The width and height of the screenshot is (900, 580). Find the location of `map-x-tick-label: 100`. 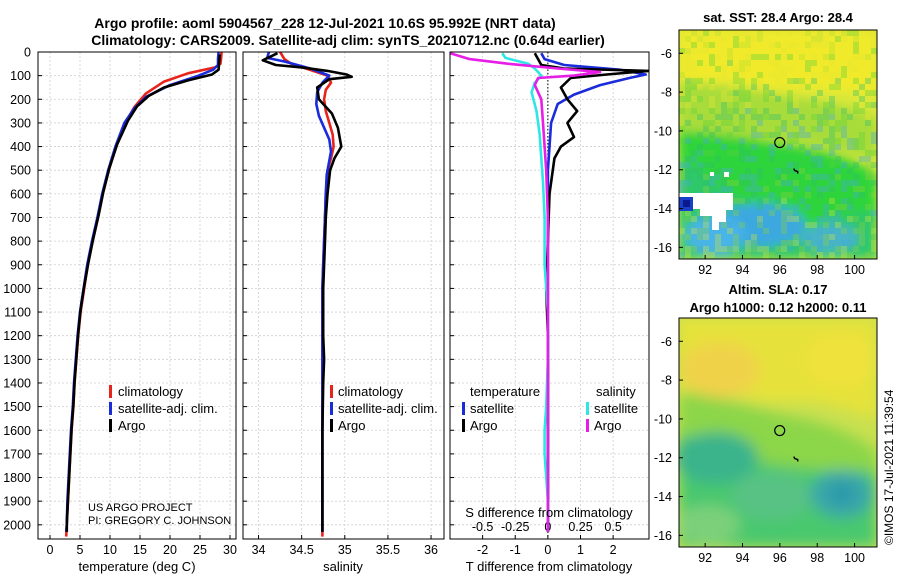

map-x-tick-label: 100 is located at coordinates (854, 270).